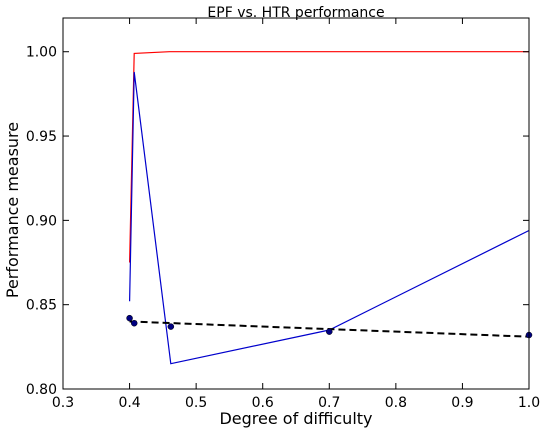 The image size is (550, 432). What do you see at coordinates (129, 403) in the screenshot?
I see `x-tick-label: 0.4` at bounding box center [129, 403].